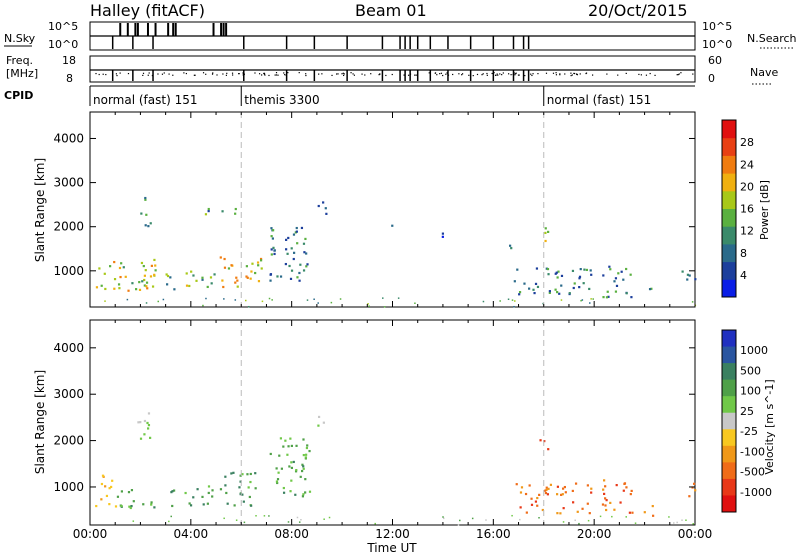 The width and height of the screenshot is (800, 554). What do you see at coordinates (769, 426) in the screenshot?
I see `velocity-colorbar-label: Velocity [m s^-1]` at bounding box center [769, 426].